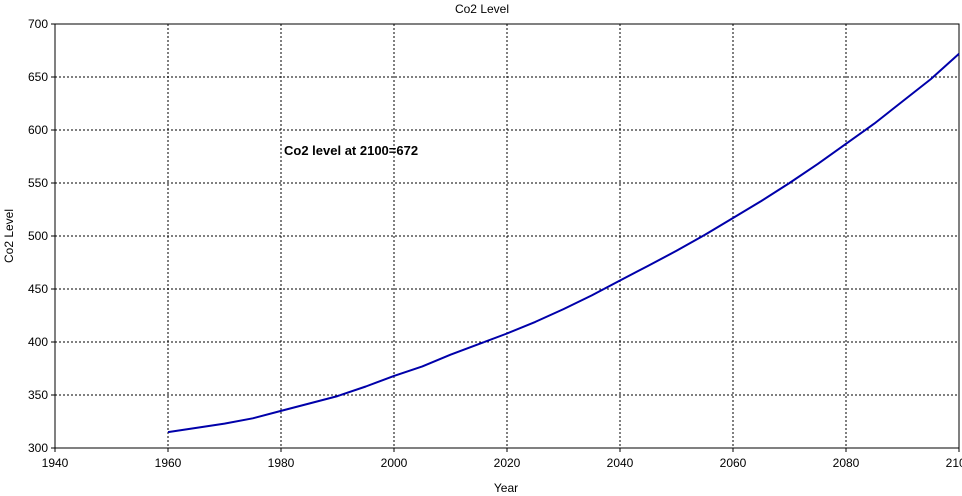 Image resolution: width=962 pixels, height=496 pixels. I want to click on x-tick-label: 2000, so click(394, 463).